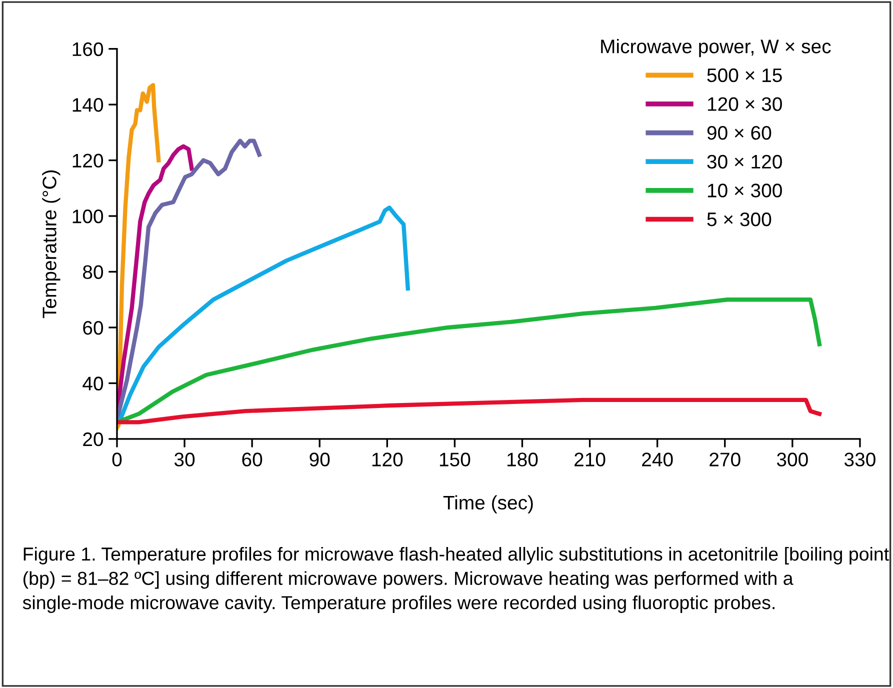 Image resolution: width=893 pixels, height=688 pixels. What do you see at coordinates (252, 459) in the screenshot?
I see `x-tick-label: 60` at bounding box center [252, 459].